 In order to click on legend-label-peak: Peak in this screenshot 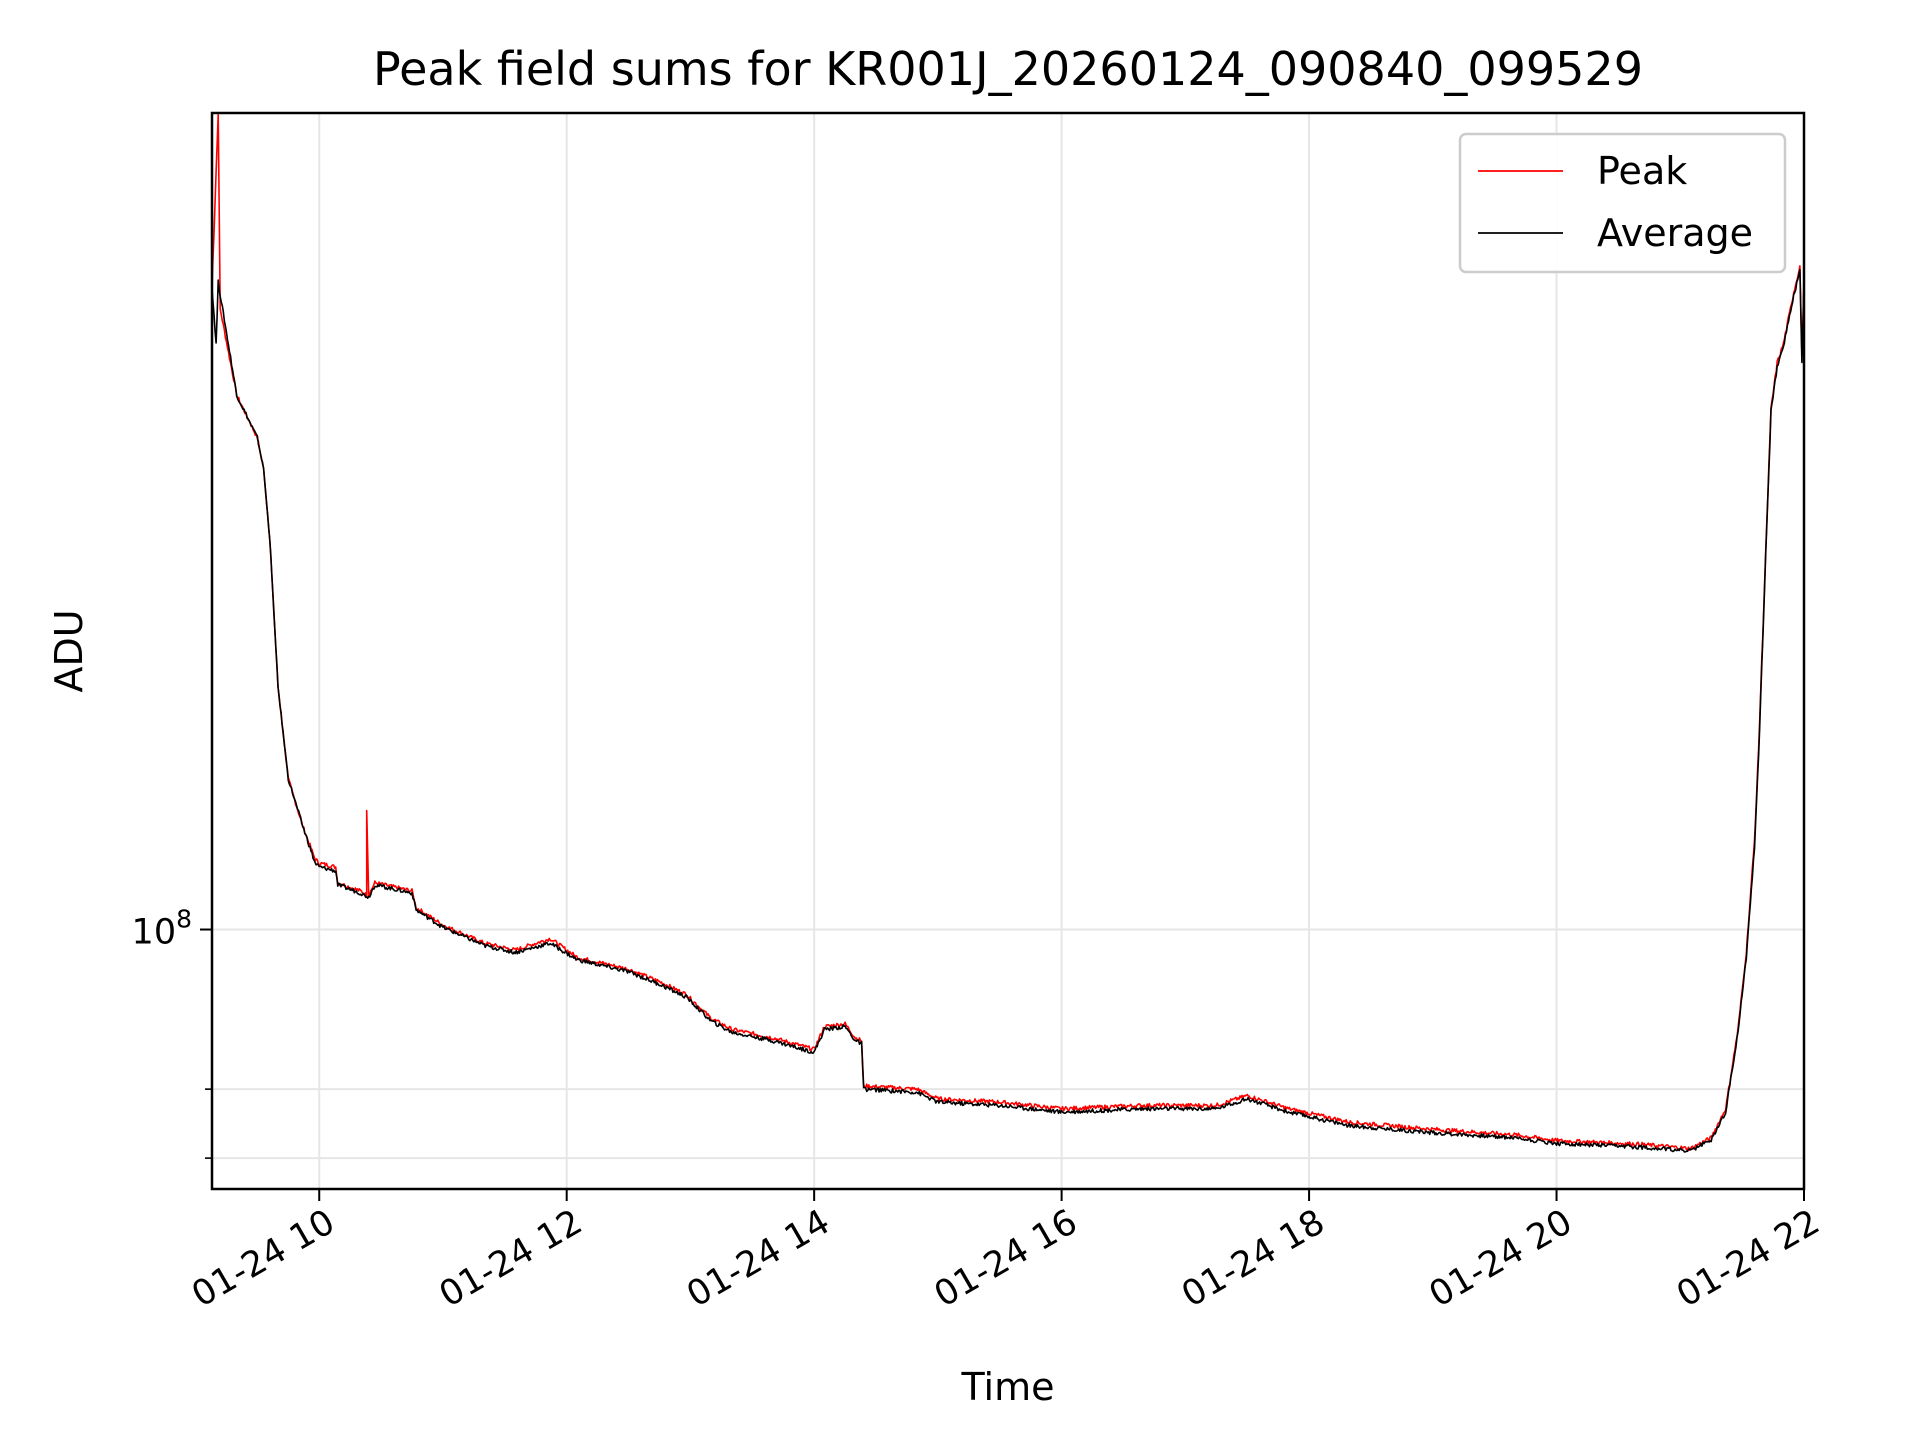, I will do `click(1642, 171)`.